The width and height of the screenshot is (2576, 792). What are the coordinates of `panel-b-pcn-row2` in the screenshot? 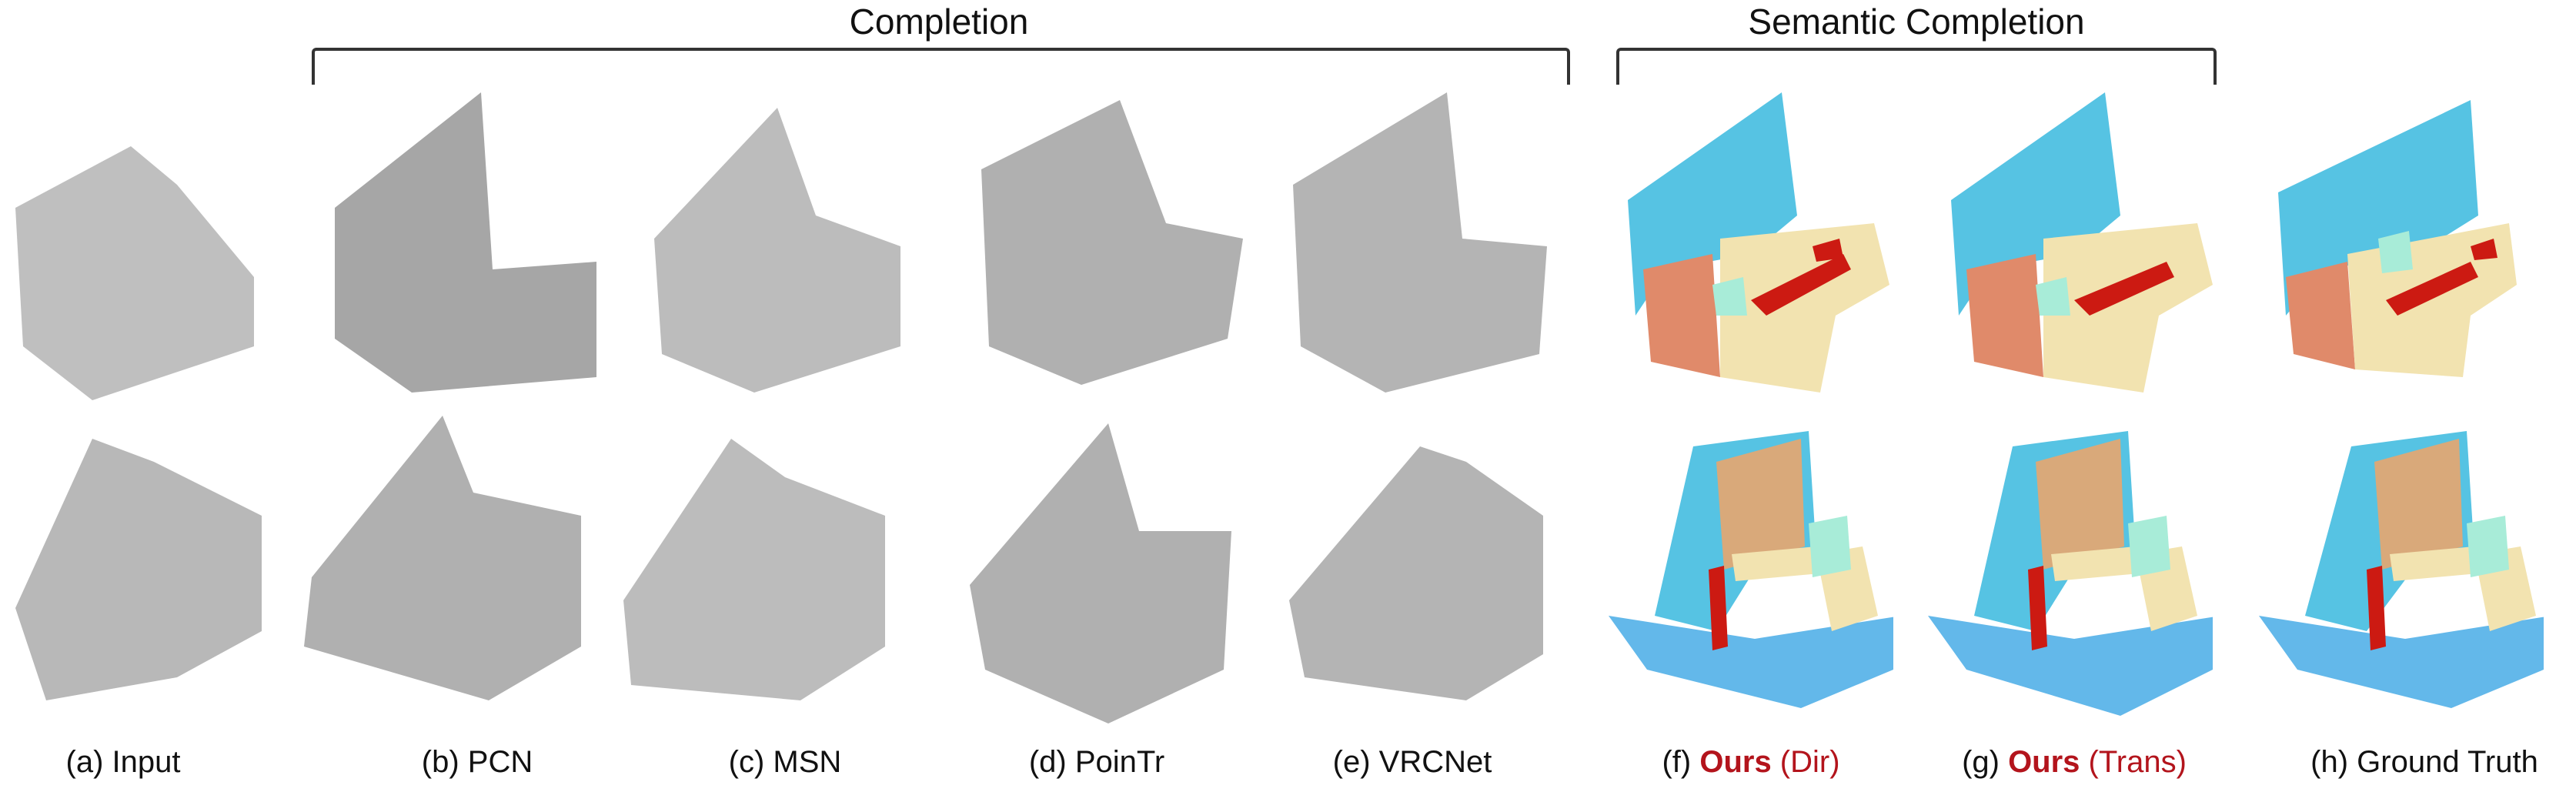 It's located at (435, 573).